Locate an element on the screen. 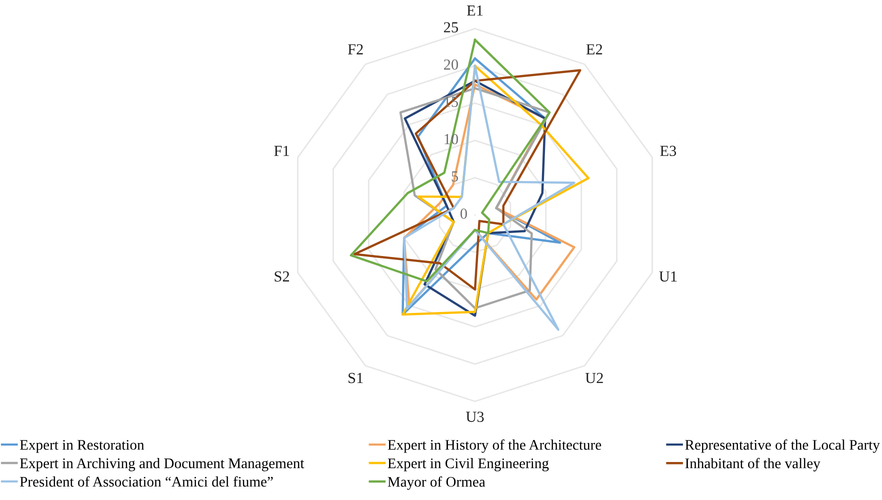  legend-label: Mayor of Ormea is located at coordinates (437, 483).